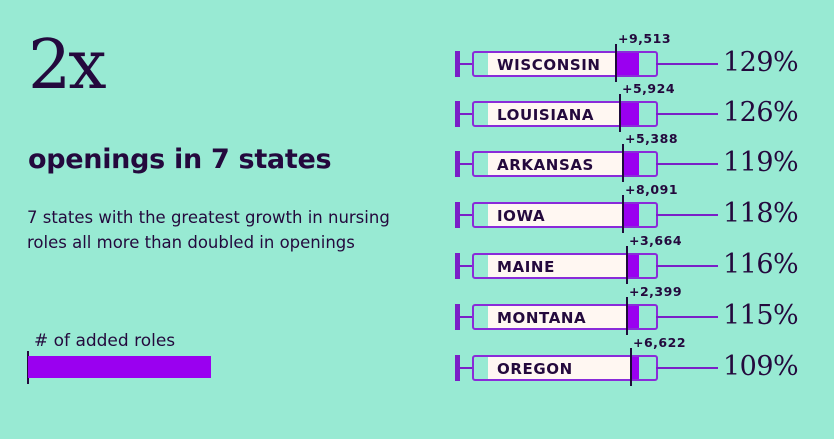 This screenshot has width=834, height=439. What do you see at coordinates (546, 115) in the screenshot?
I see `state-label: LOUISIANA` at bounding box center [546, 115].